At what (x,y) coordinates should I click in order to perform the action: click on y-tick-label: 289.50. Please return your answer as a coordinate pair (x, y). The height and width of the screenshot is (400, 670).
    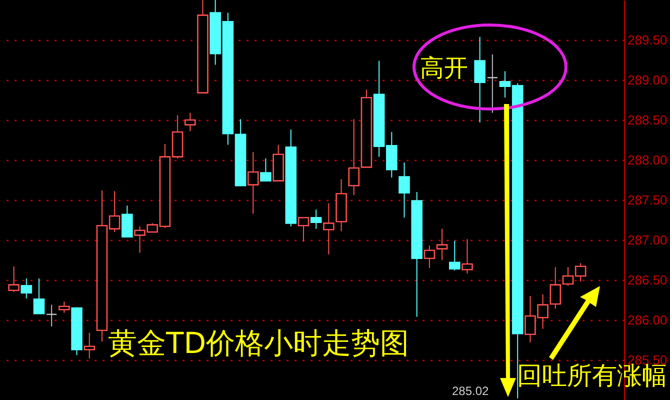
    Looking at the image, I should click on (648, 40).